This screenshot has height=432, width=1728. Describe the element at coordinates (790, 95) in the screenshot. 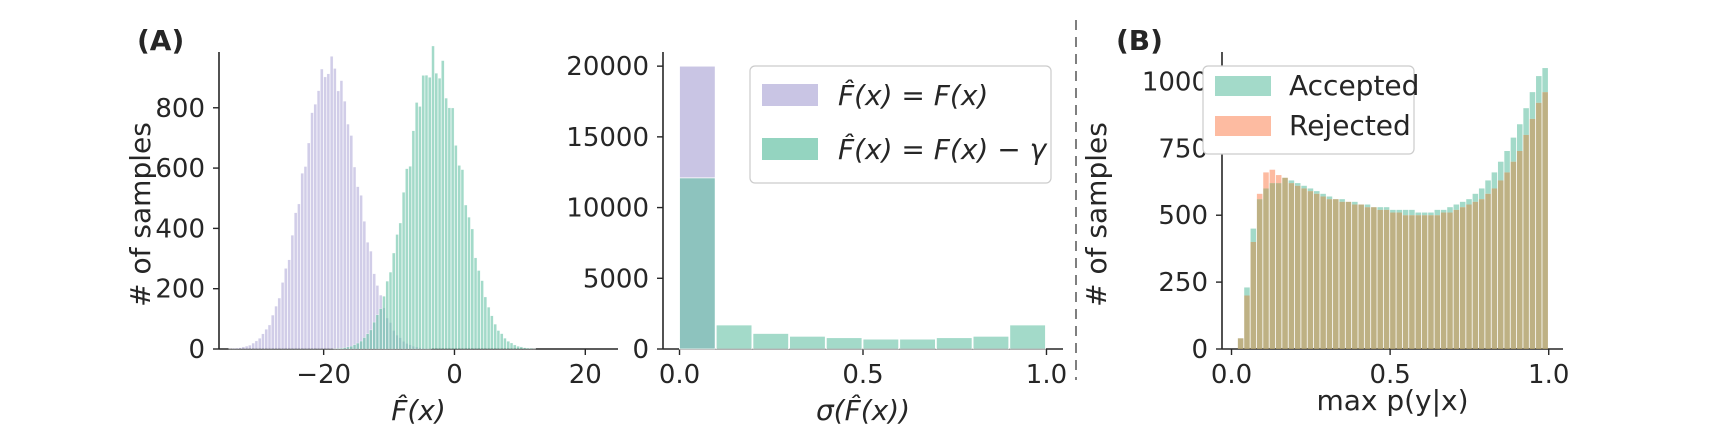

I see `legend-swatch` at that location.